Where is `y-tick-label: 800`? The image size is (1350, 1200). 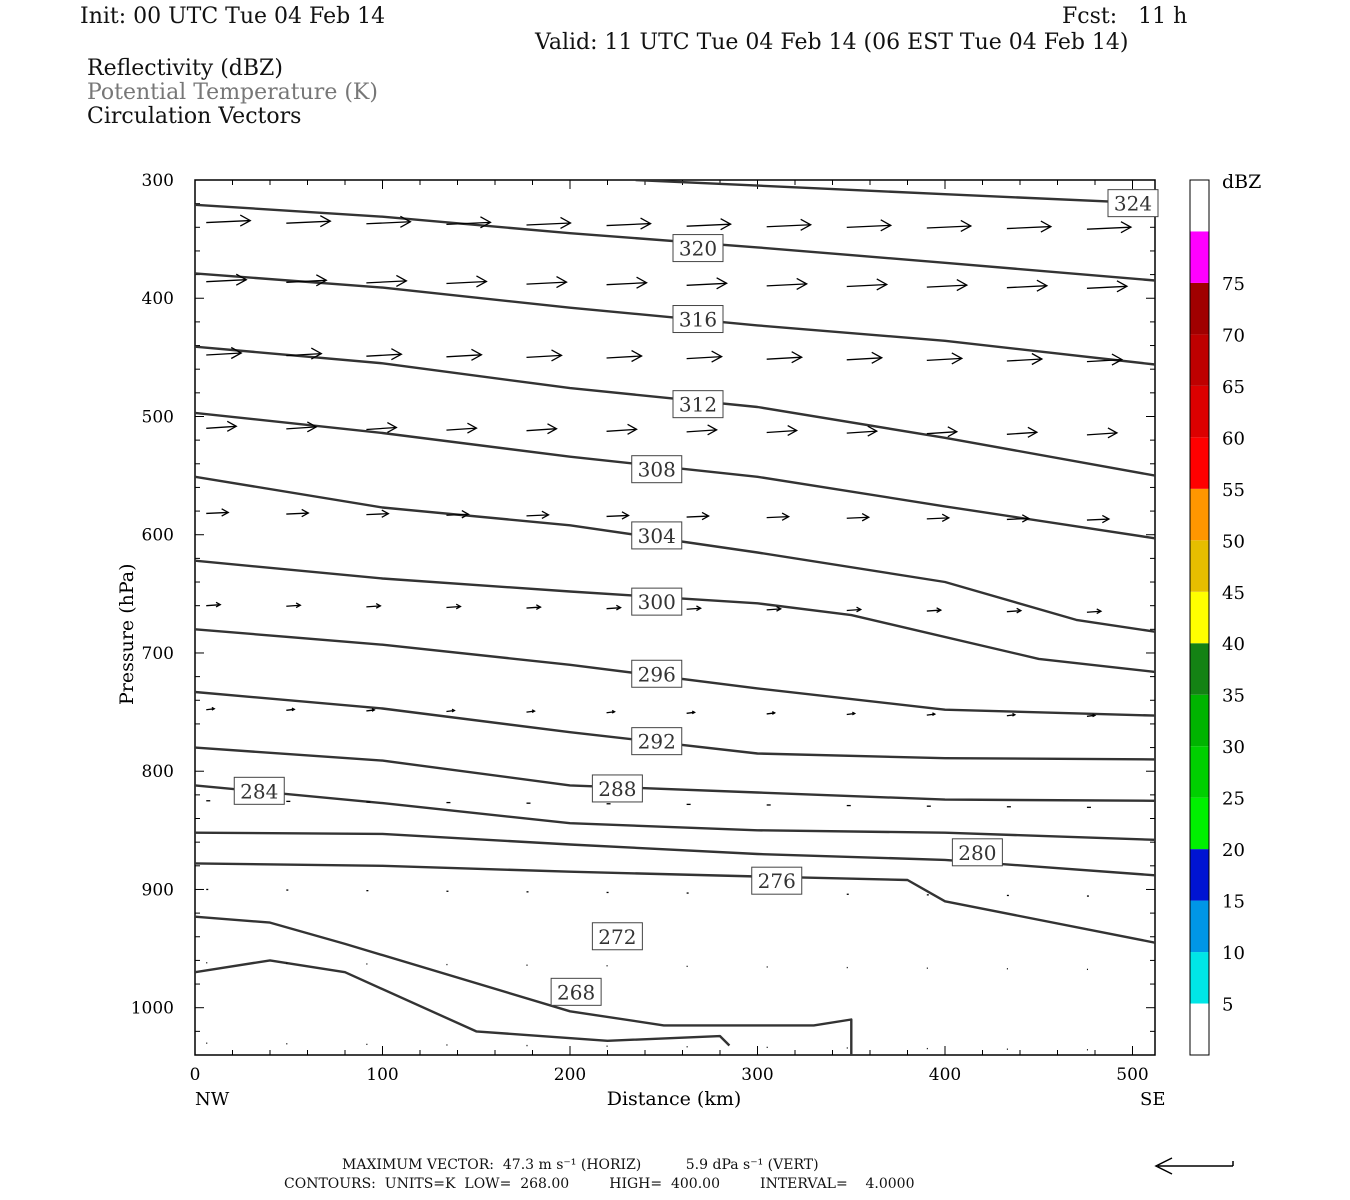 y-tick-label: 800 is located at coordinates (158, 772).